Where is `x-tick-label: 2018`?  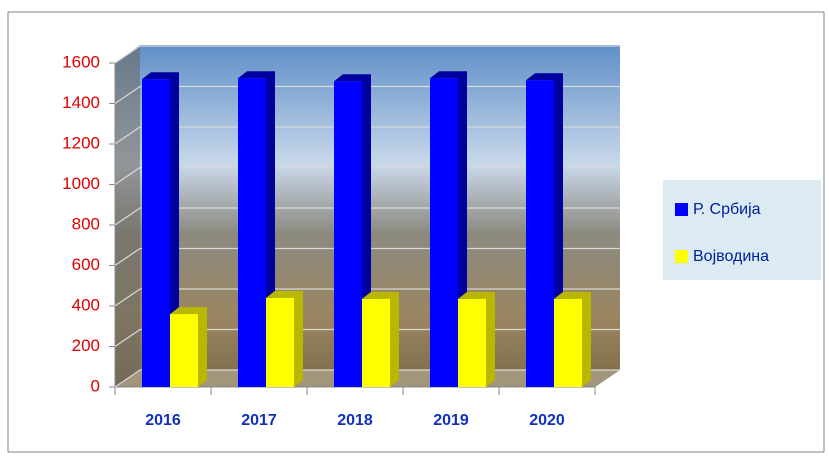
x-tick-label: 2018 is located at coordinates (355, 420).